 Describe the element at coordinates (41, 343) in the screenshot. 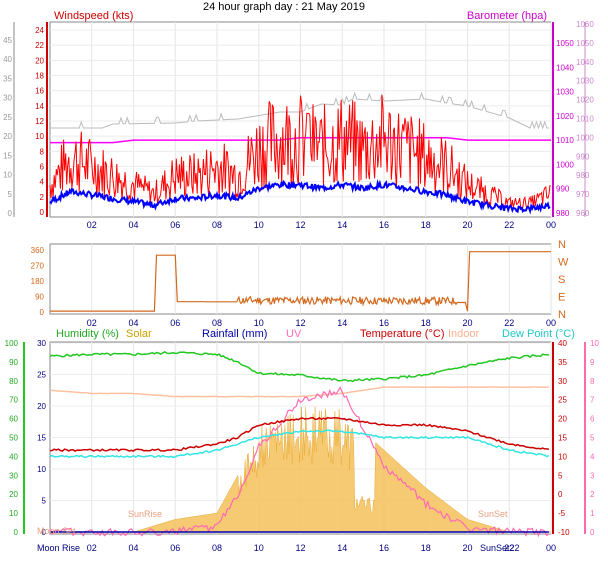

I see `temperature-tick-label: 30` at that location.